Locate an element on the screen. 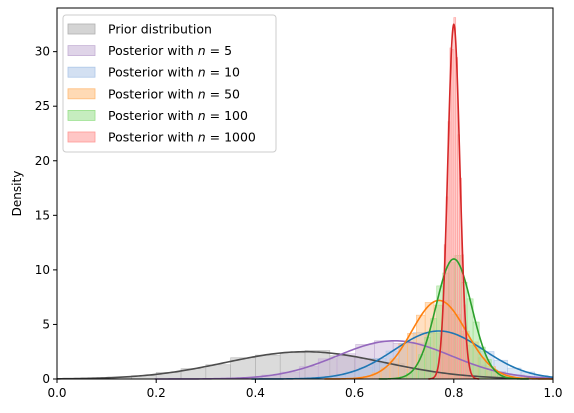 This screenshot has height=413, width=574. legend-label: Posterior with n = 100 is located at coordinates (178, 115).